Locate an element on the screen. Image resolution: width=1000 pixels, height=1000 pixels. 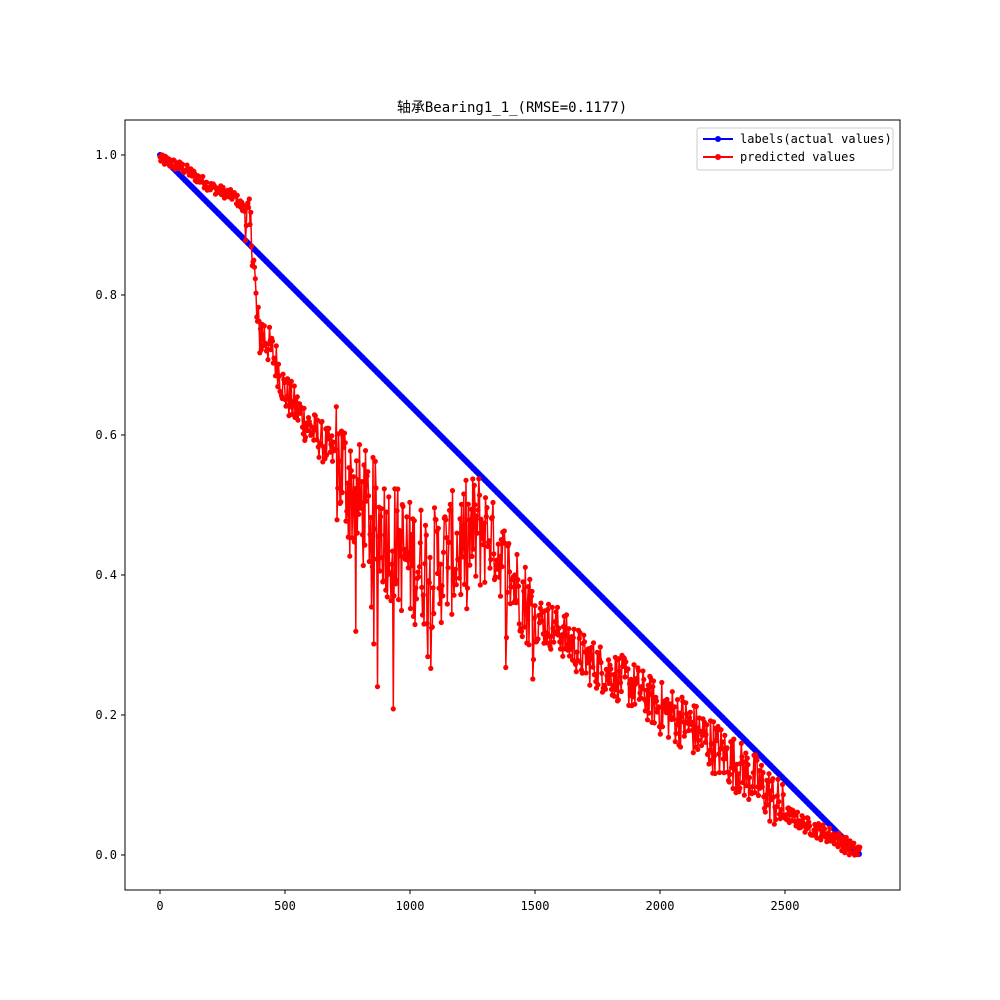
y-tick-label: 1.0 is located at coordinates (106, 155).